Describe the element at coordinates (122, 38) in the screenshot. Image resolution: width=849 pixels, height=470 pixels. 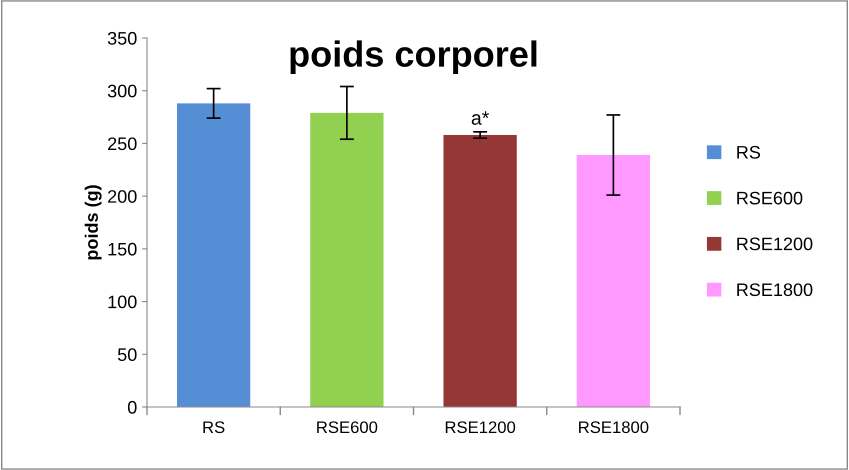
I see `y-tick-label: 350` at that location.